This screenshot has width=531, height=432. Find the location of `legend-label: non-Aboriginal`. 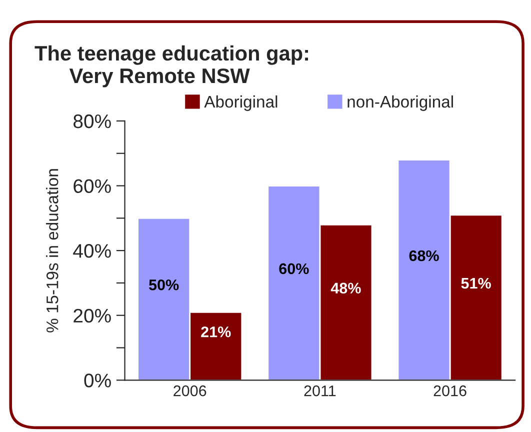

legend-label: non-Aboriginal is located at coordinates (400, 103).